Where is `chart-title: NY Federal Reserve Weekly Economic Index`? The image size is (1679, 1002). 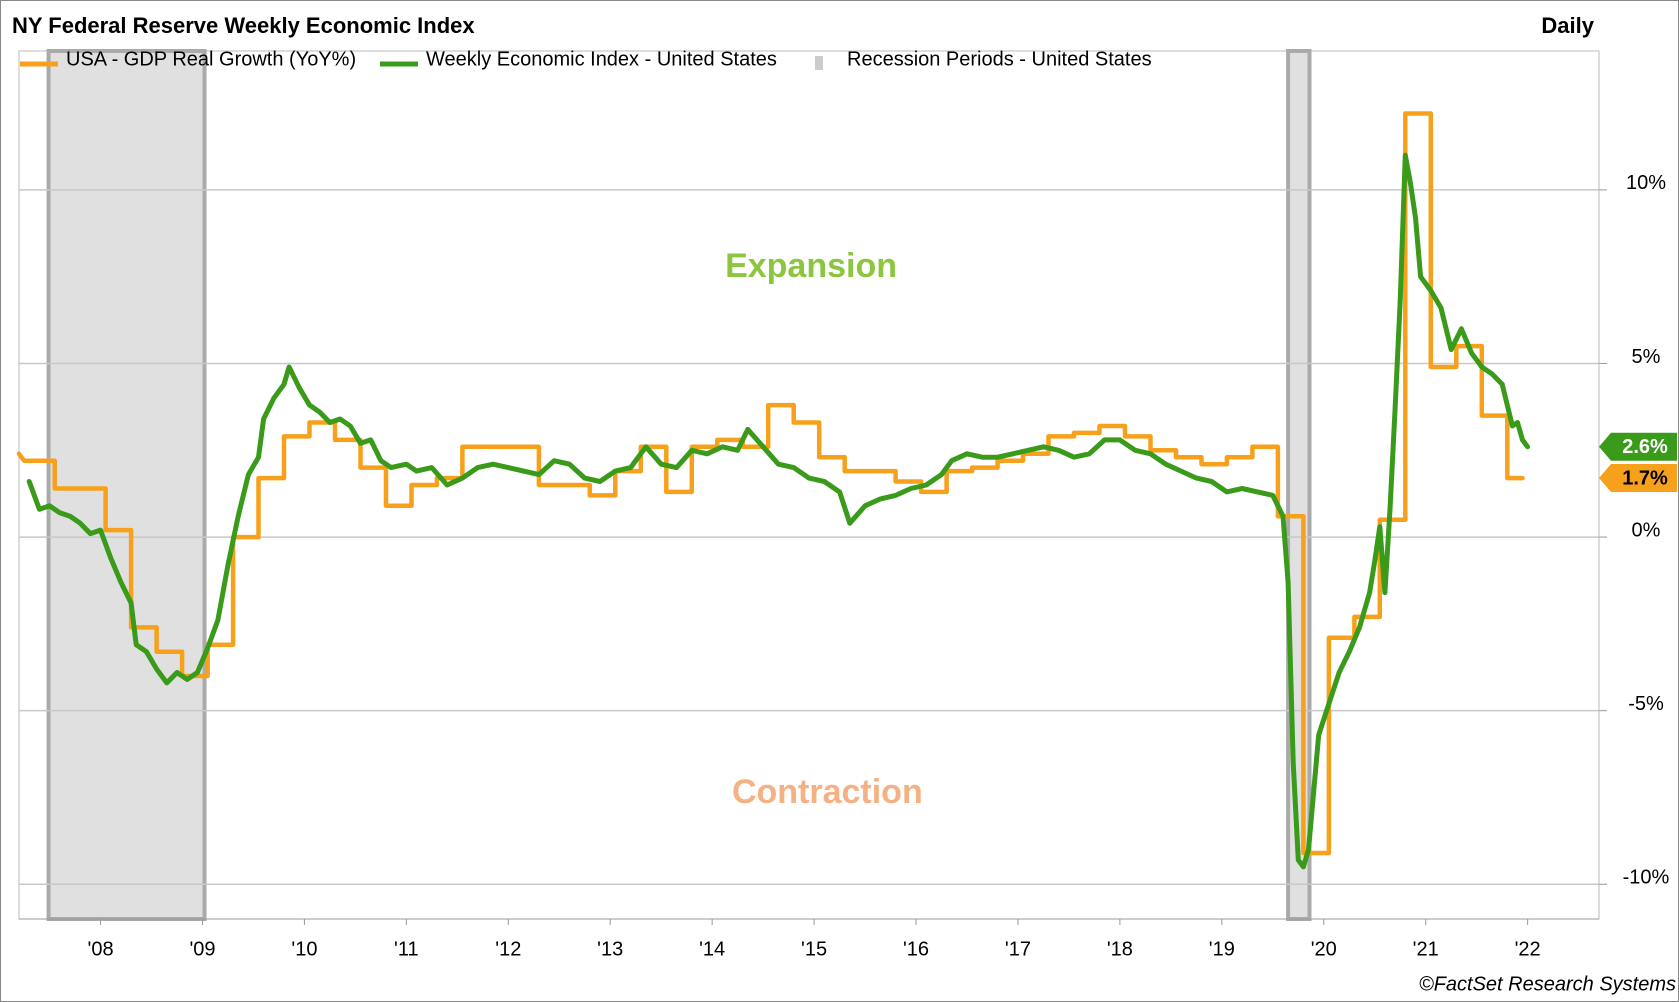
chart-title: NY Federal Reserve Weekly Economic Index is located at coordinates (243, 25).